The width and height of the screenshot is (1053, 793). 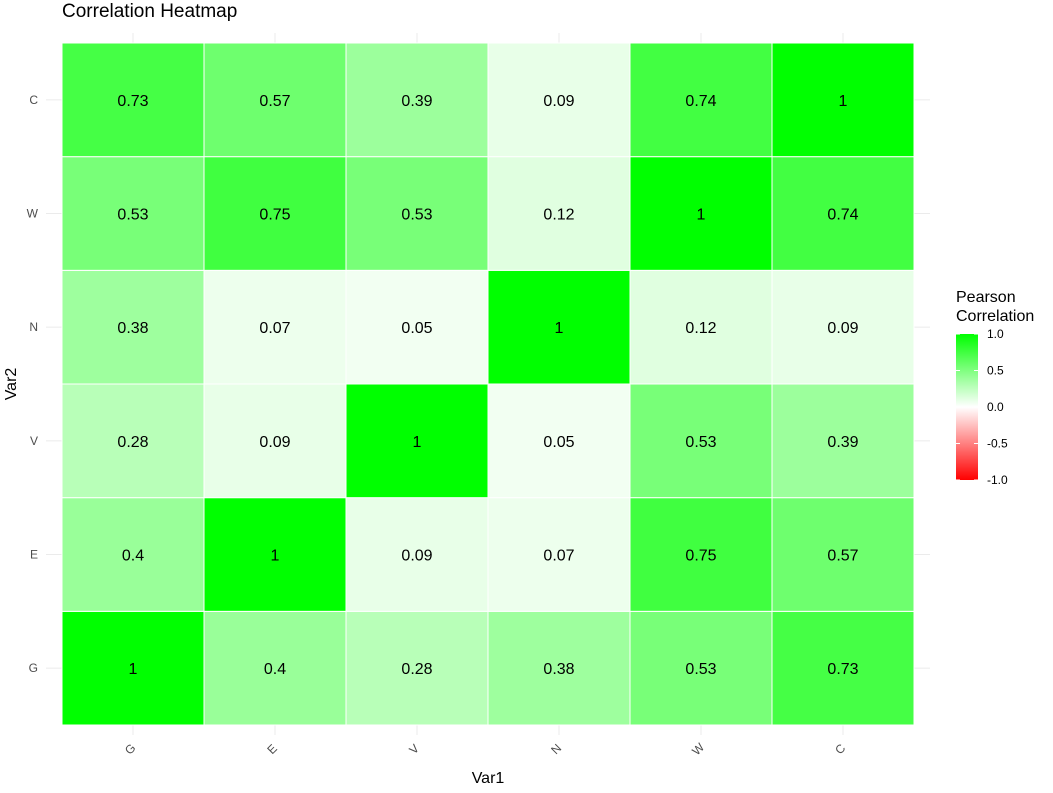 I want to click on cell-label-W-G: 0.53, so click(x=700, y=669).